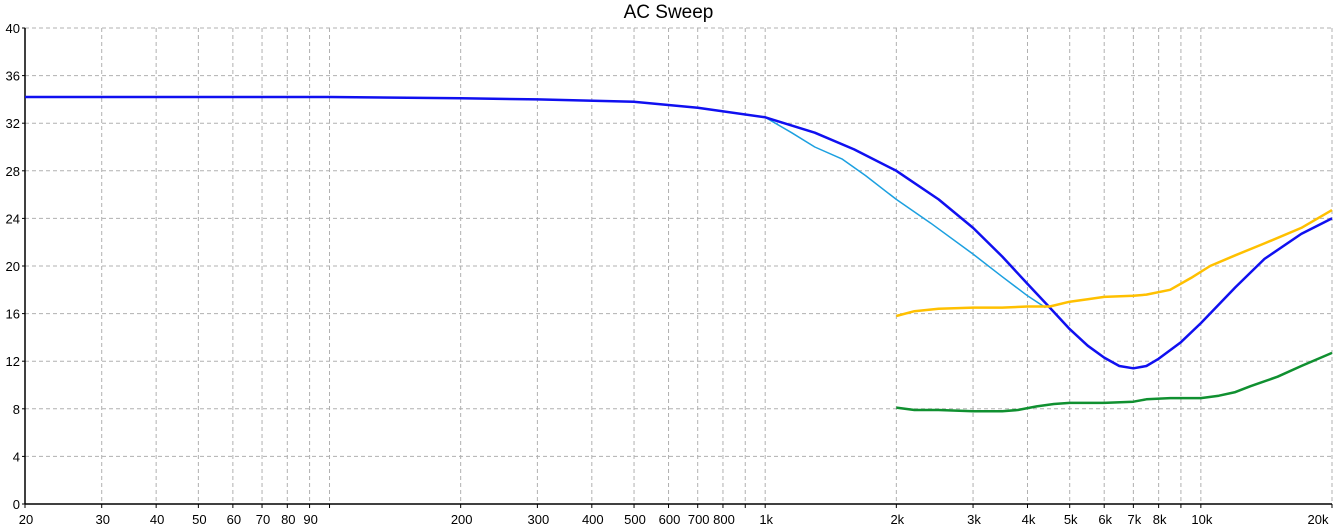  I want to click on x-tick-label: 800, so click(724, 519).